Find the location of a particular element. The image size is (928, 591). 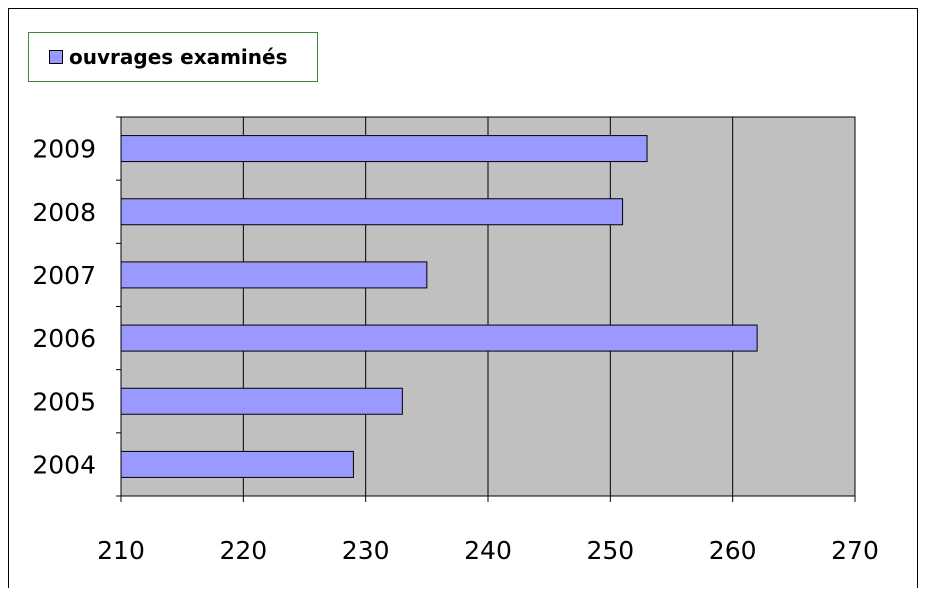

bar-2008 is located at coordinates (372, 212).